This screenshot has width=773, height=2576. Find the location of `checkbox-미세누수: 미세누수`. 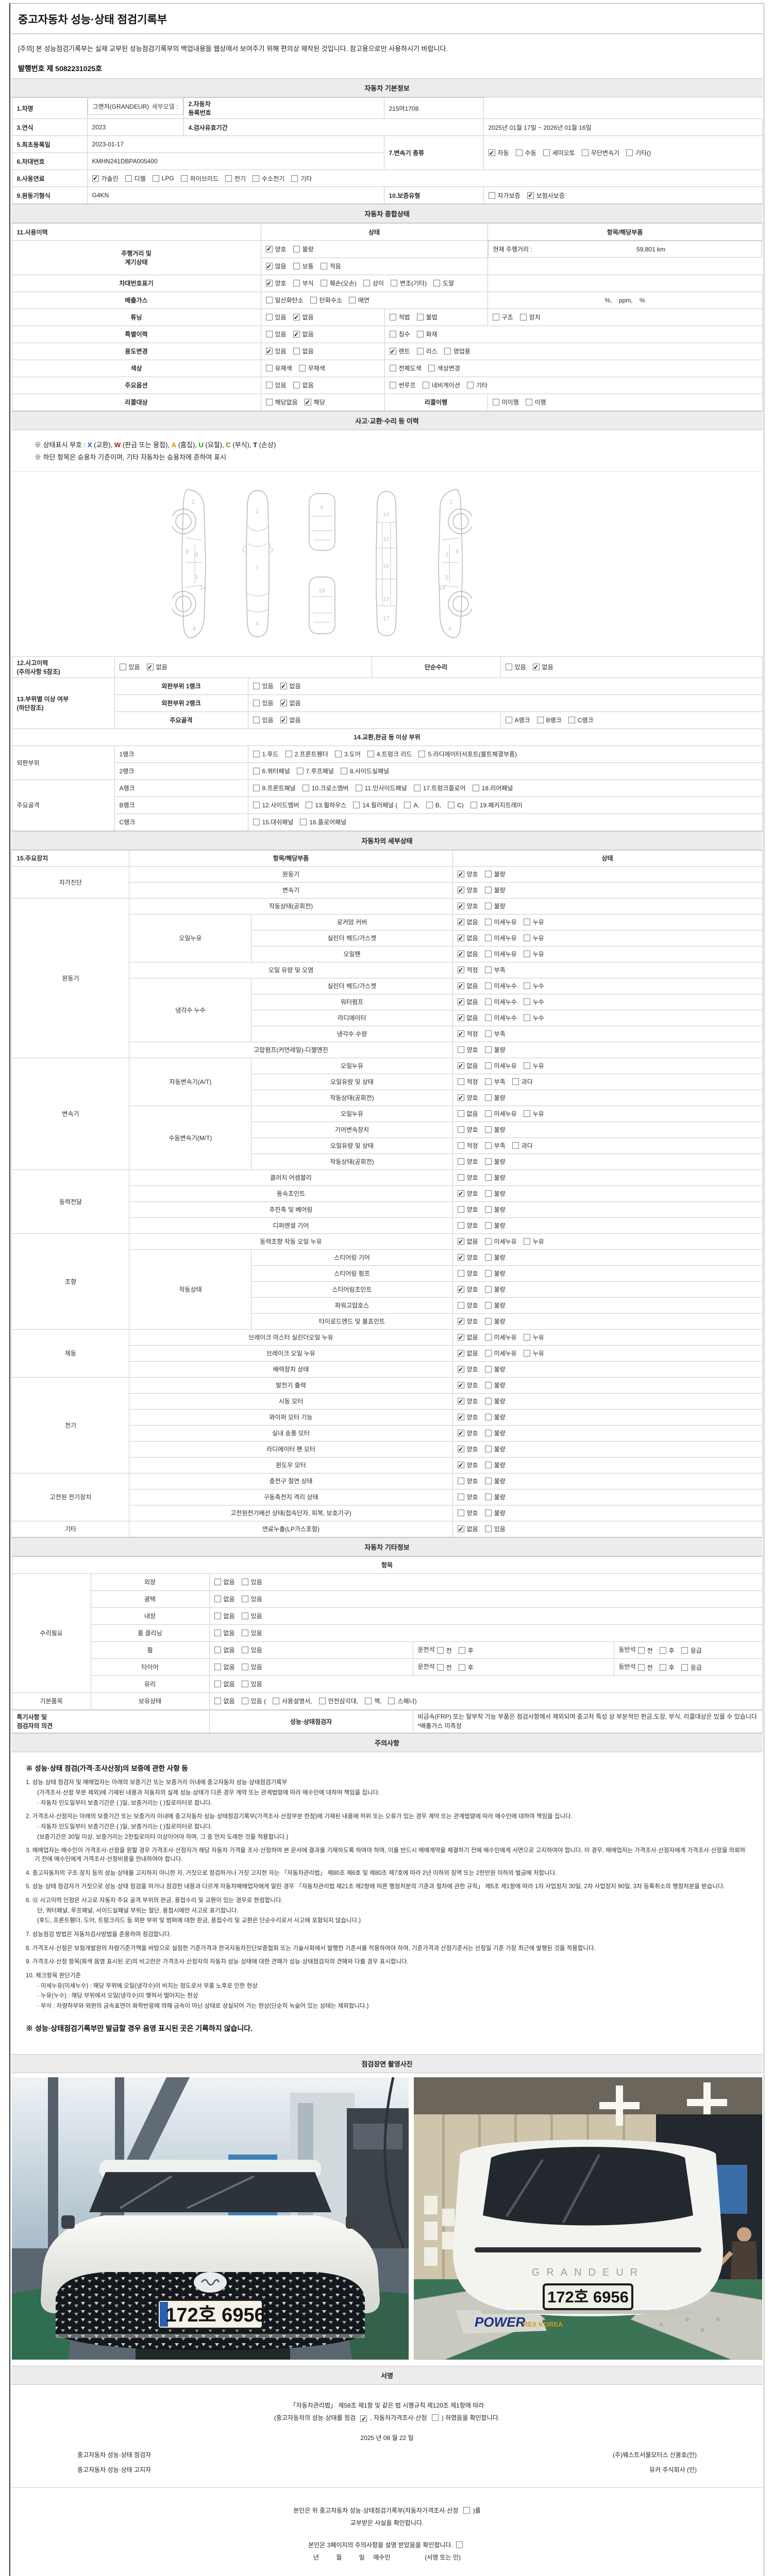

checkbox-미세누수: 미세누수 is located at coordinates (500, 985).